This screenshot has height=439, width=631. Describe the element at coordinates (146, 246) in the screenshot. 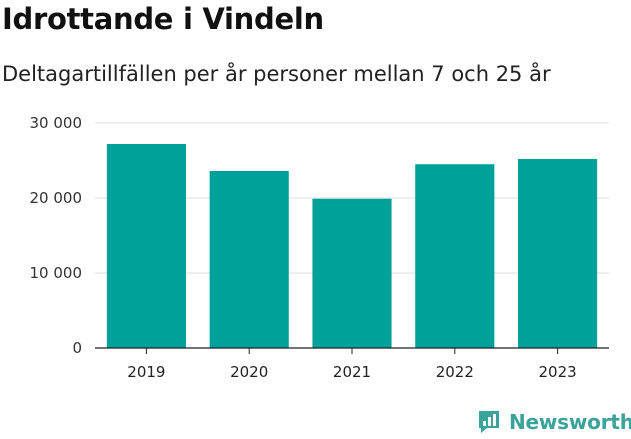

I see `bar-2019` at that location.